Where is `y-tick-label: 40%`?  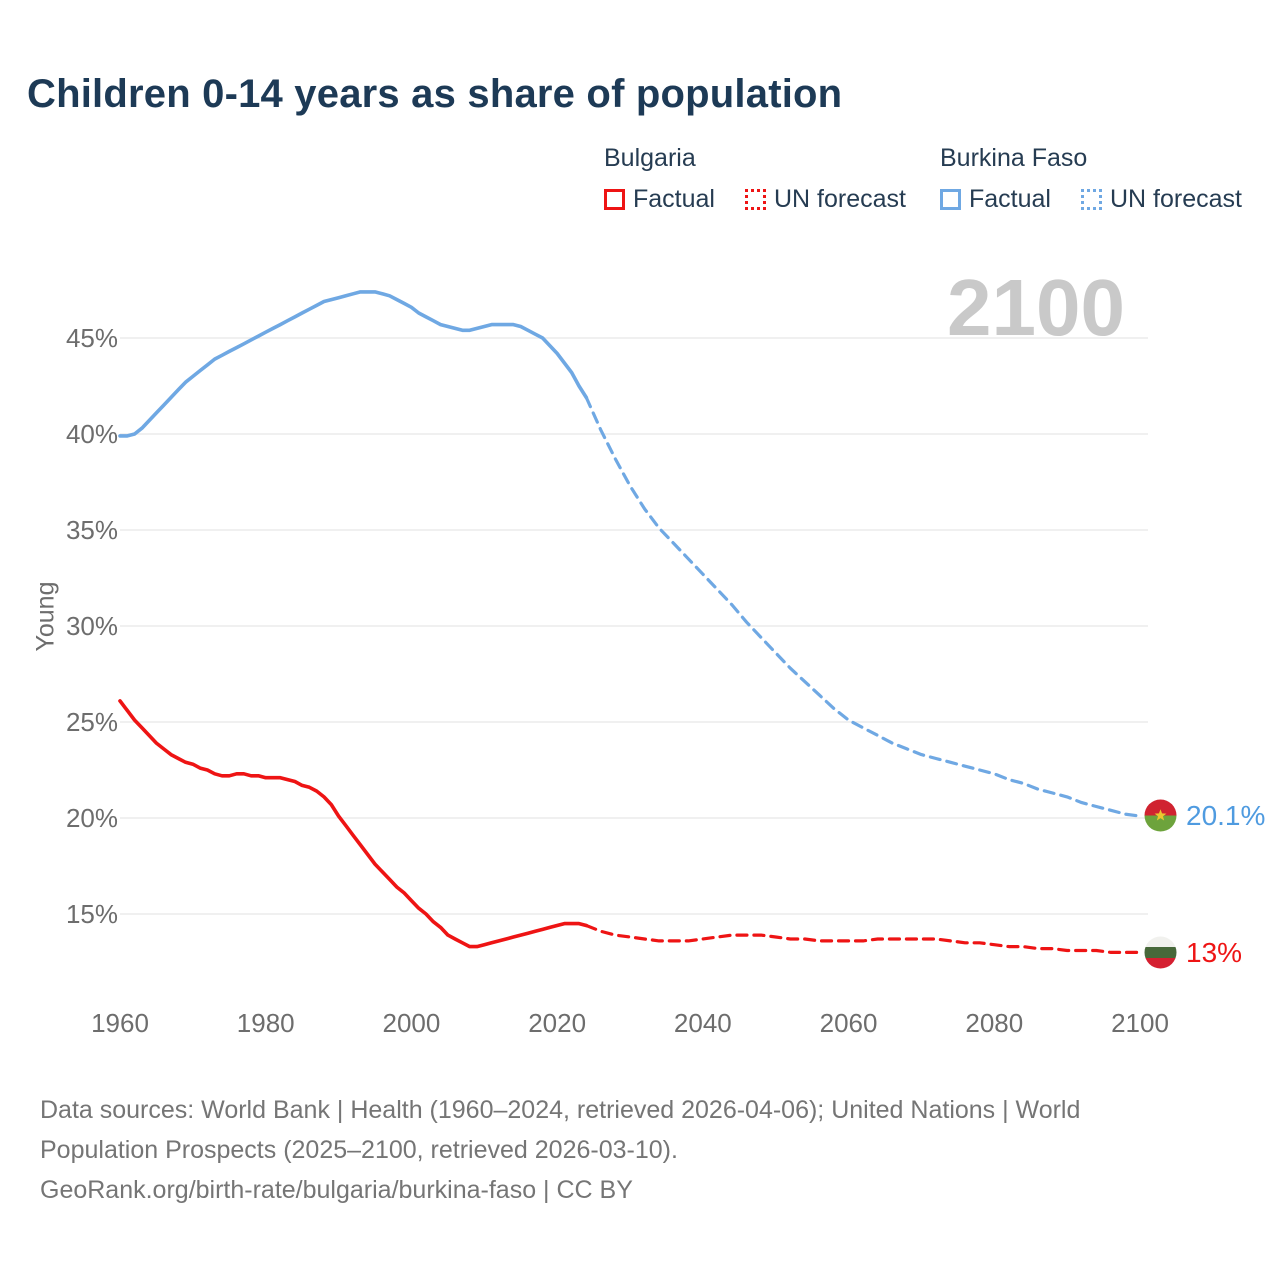 y-tick-label: 40% is located at coordinates (91, 434).